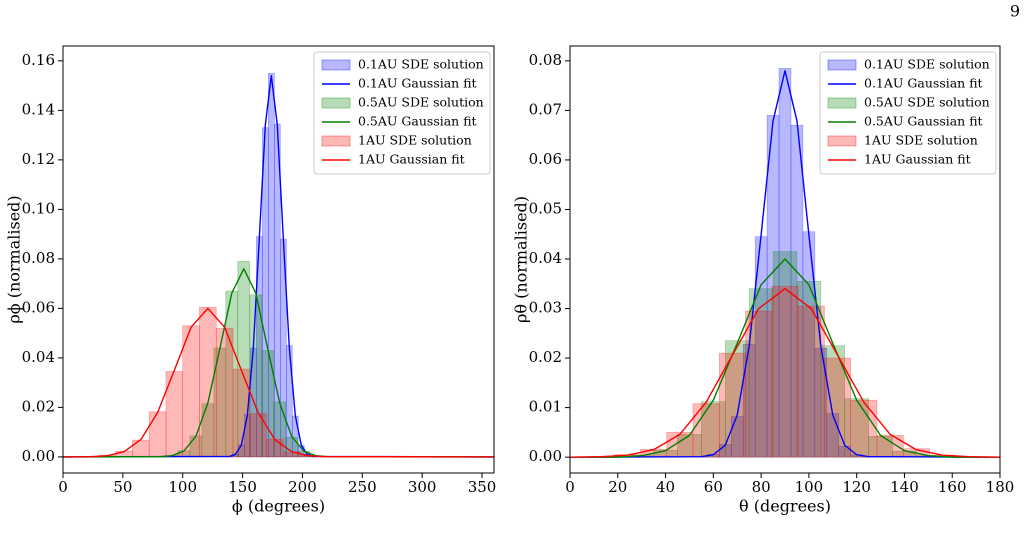  What do you see at coordinates (362, 487) in the screenshot?
I see `x-tick-label: 250` at bounding box center [362, 487].